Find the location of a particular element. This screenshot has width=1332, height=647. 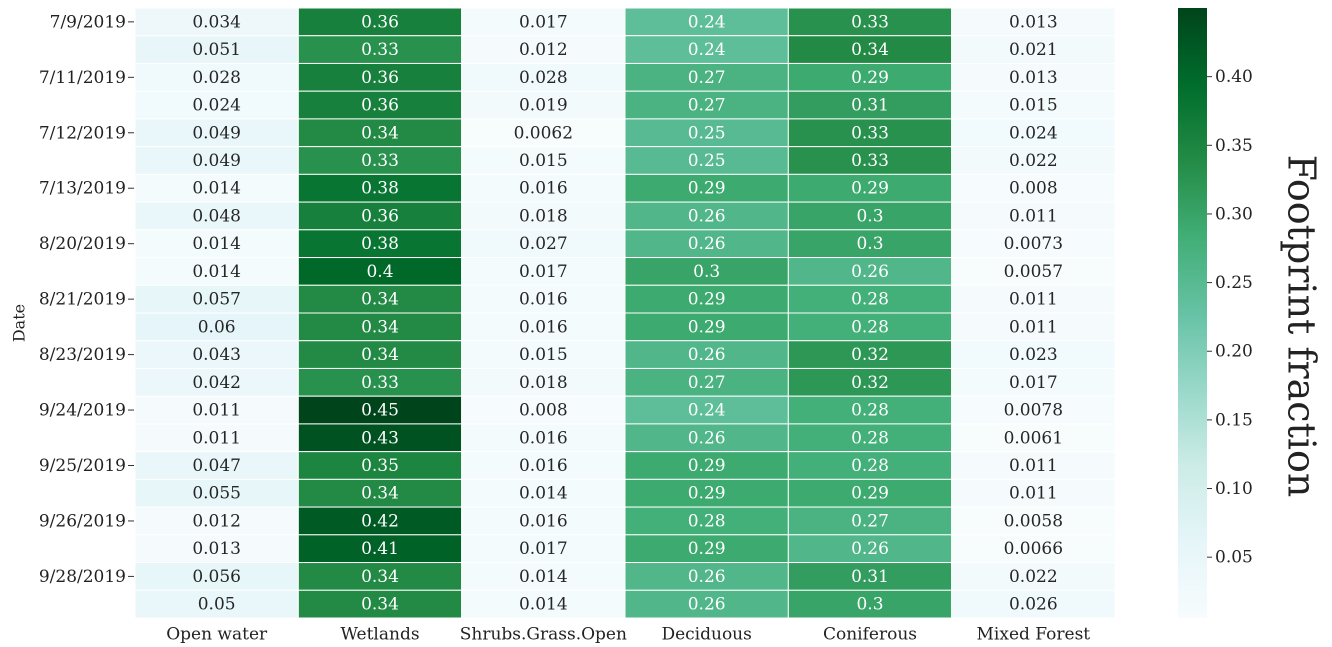

y-tick-label: 7/11/2019 is located at coordinates (82, 78).